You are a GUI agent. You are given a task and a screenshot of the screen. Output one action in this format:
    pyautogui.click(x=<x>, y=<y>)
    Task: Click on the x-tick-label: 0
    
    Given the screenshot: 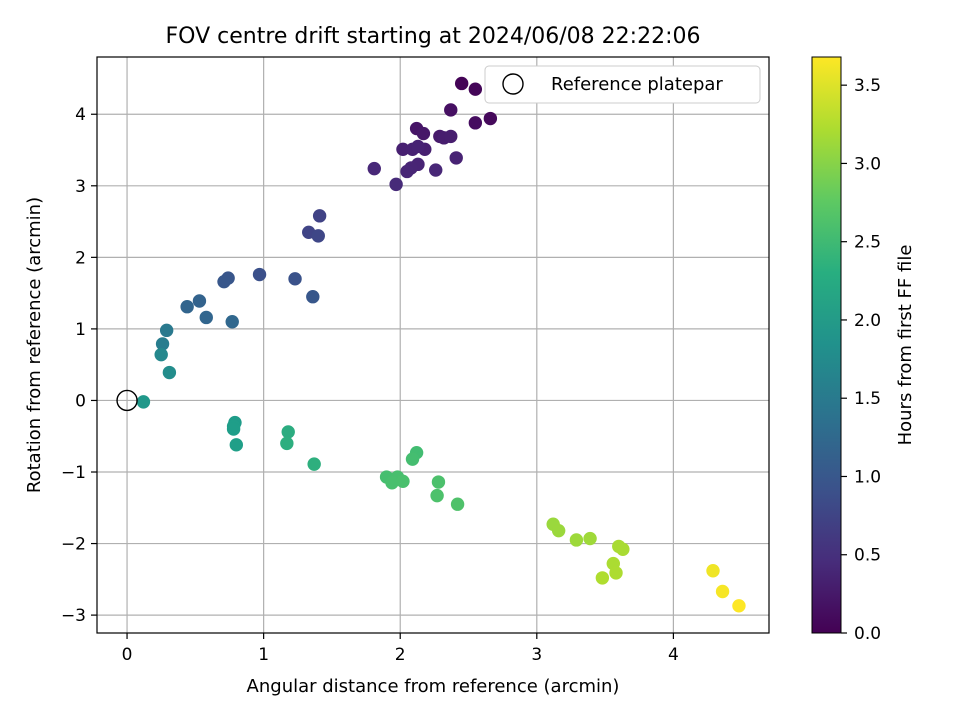 What is the action you would take?
    pyautogui.click(x=127, y=655)
    